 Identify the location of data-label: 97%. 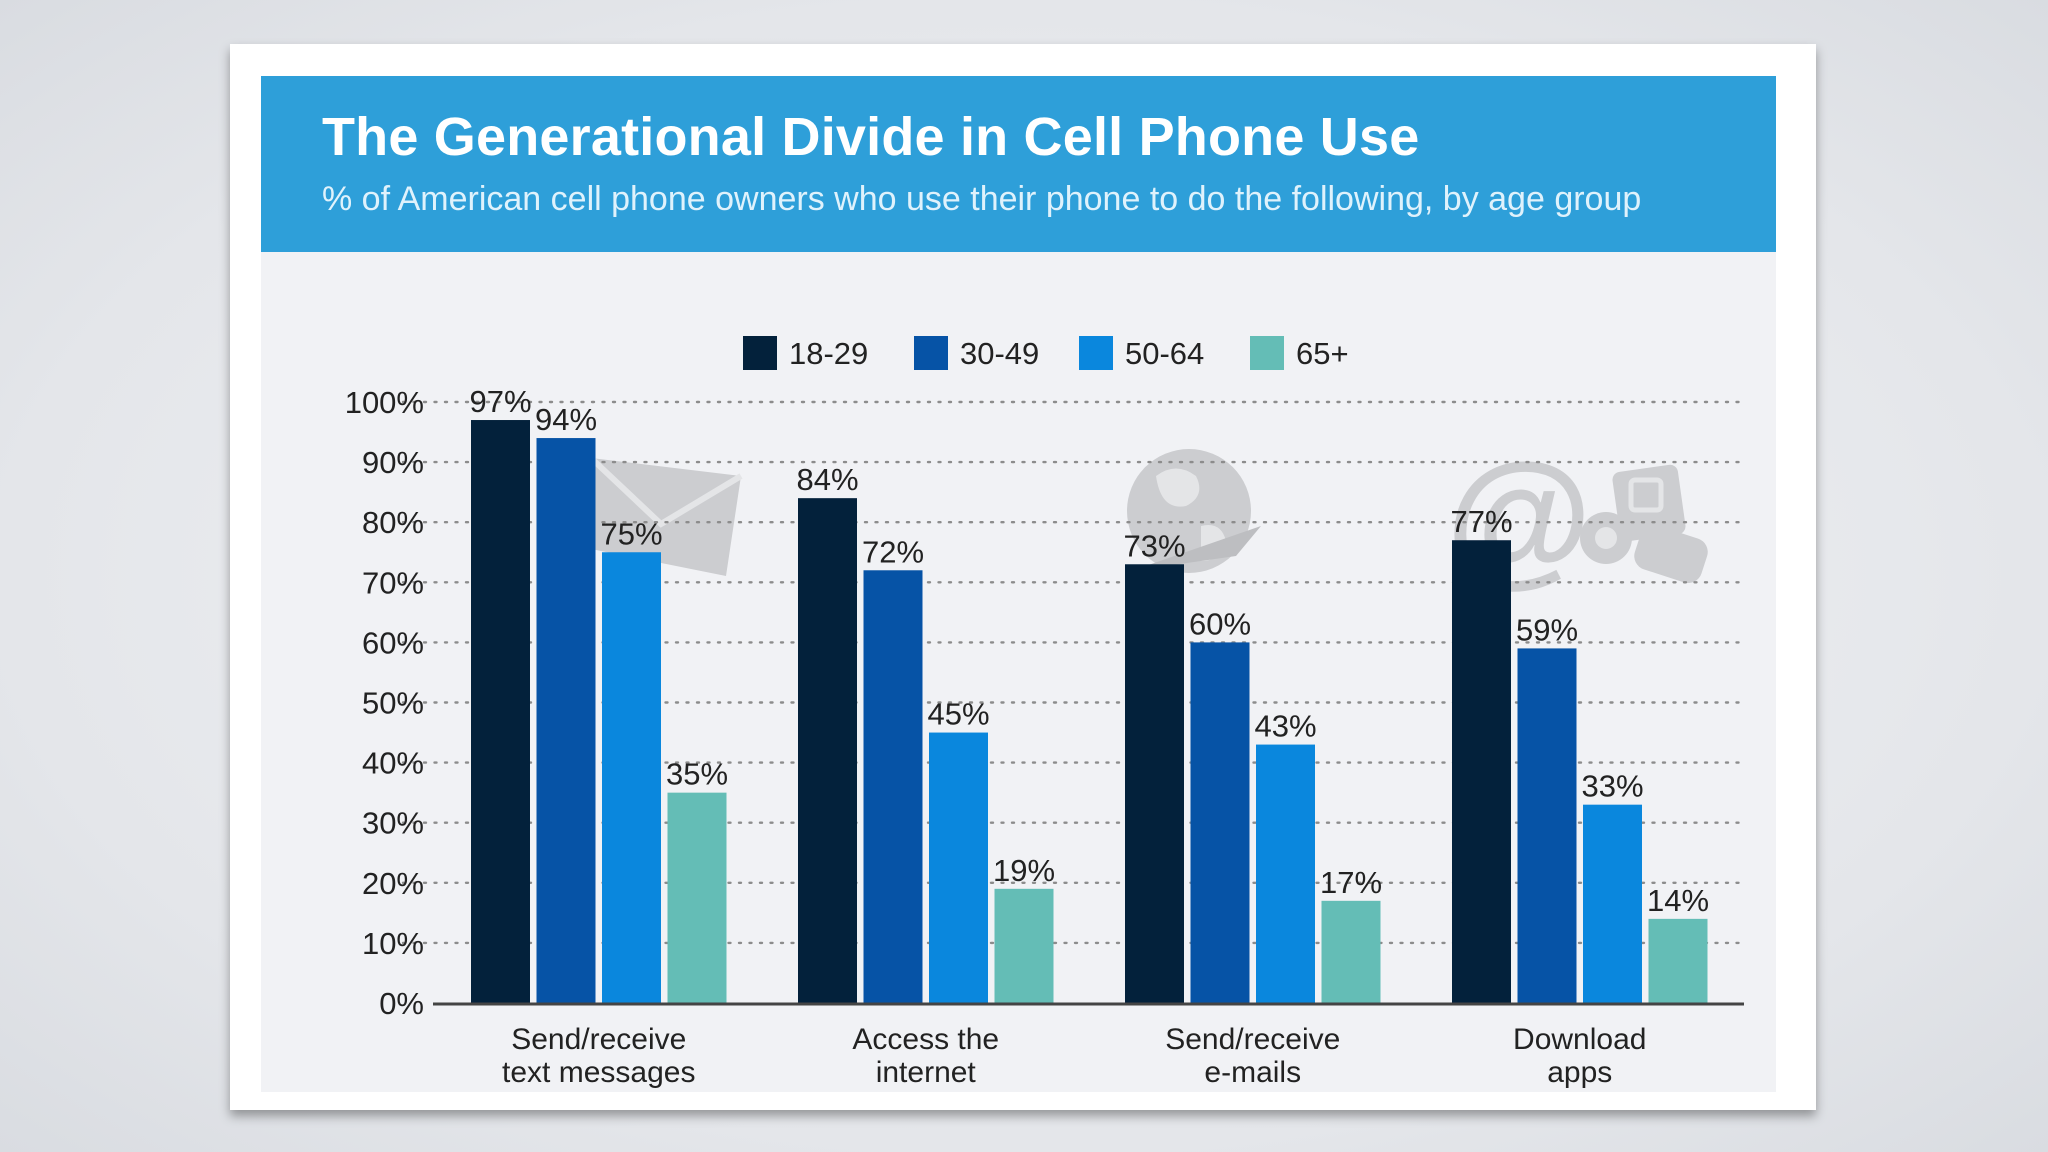
(500, 401).